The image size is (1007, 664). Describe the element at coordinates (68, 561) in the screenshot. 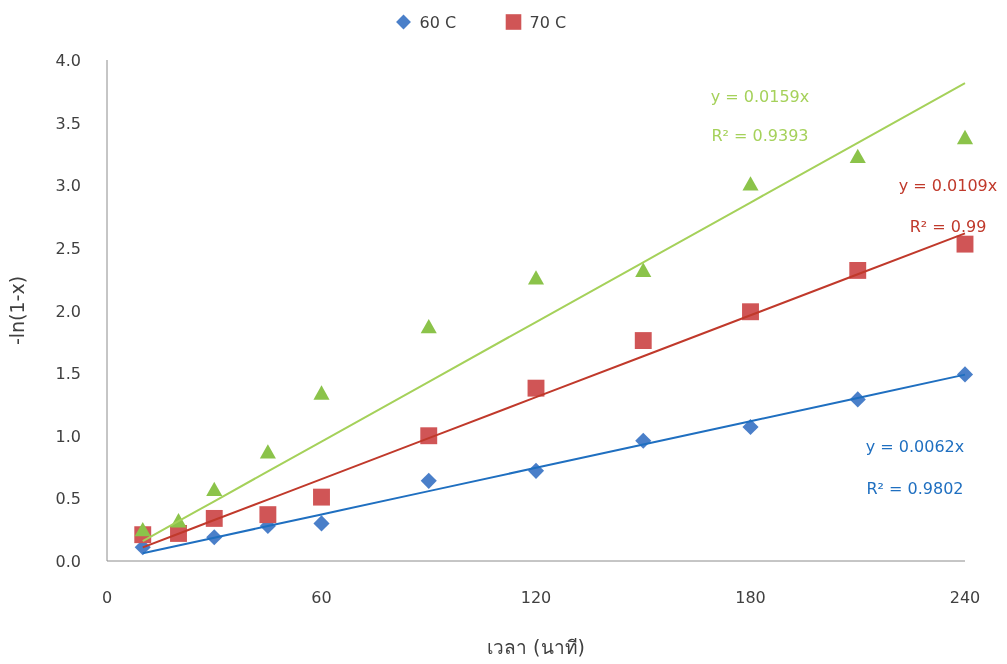

I see `y-tick-label: 0.0` at that location.